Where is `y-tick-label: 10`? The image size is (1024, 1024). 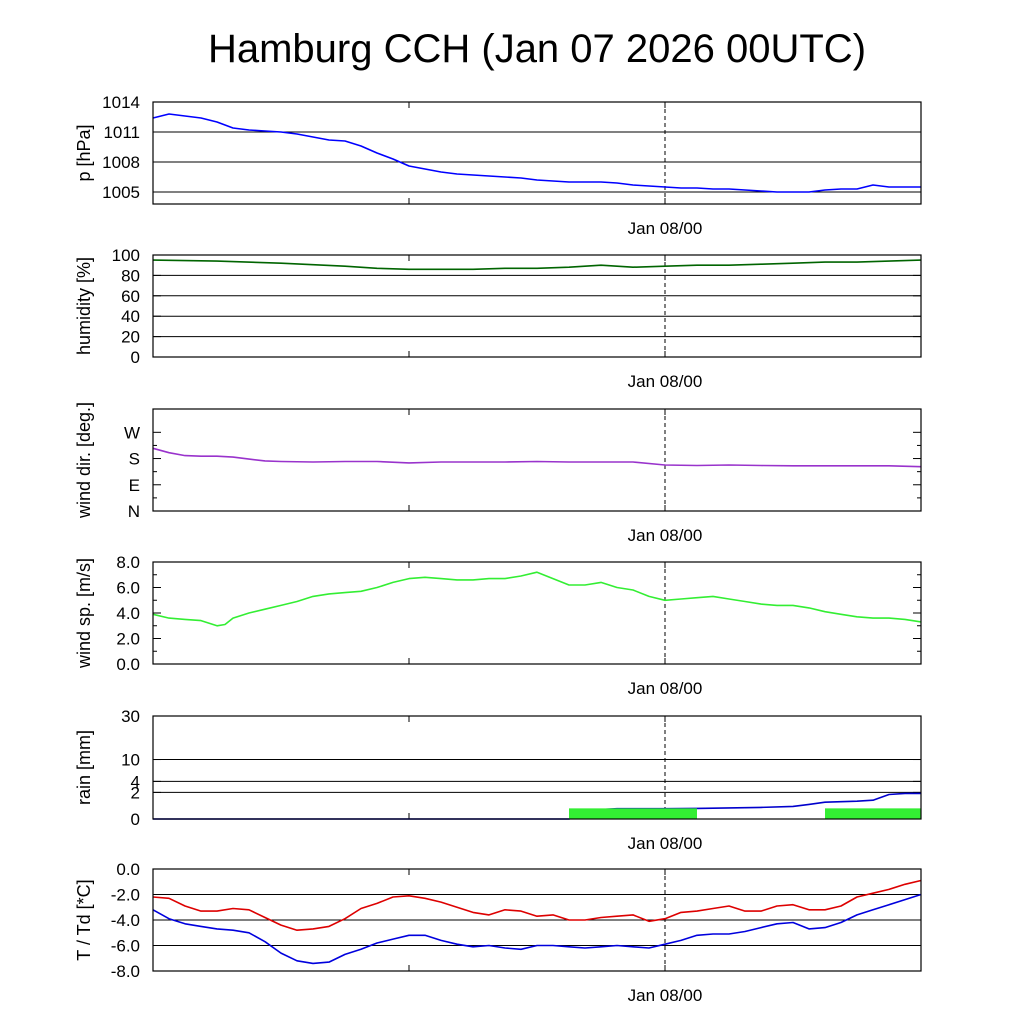
y-tick-label: 10 is located at coordinates (130, 760).